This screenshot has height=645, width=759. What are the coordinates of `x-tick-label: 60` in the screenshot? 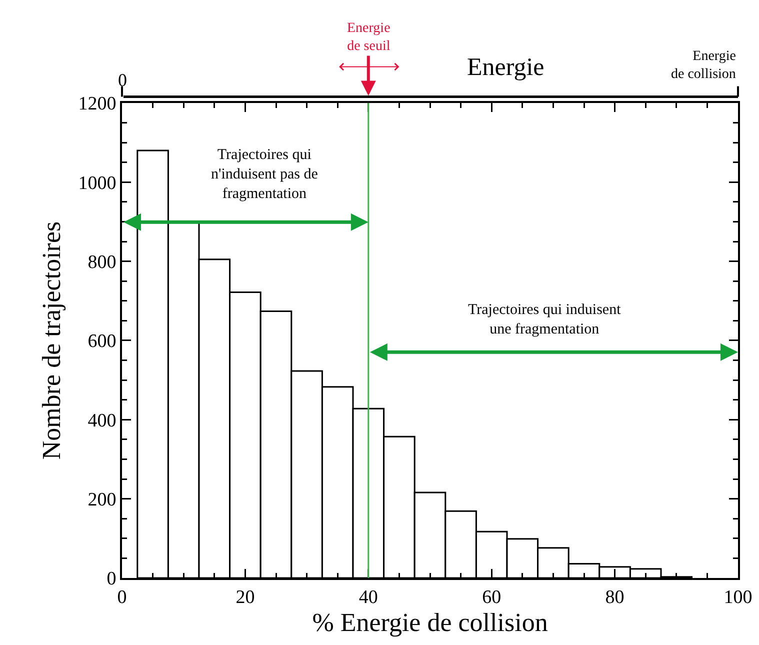 It's located at (492, 597).